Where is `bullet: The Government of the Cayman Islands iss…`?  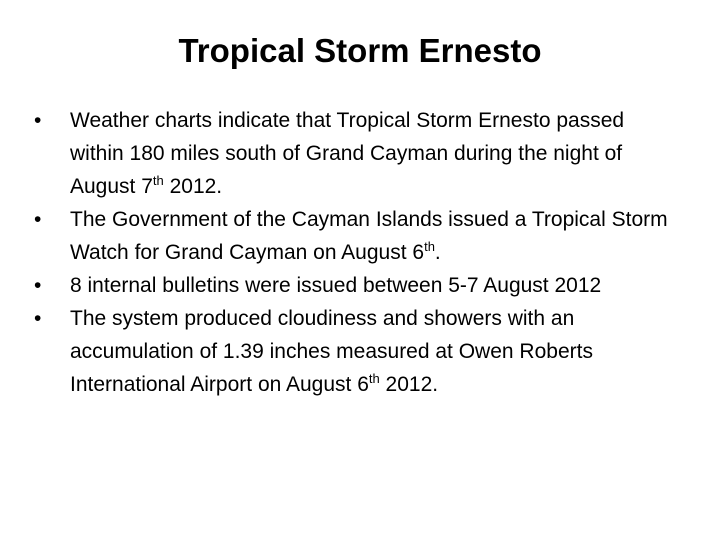
bullet: The Government of the Cayman Islands iss… is located at coordinates (350, 236).